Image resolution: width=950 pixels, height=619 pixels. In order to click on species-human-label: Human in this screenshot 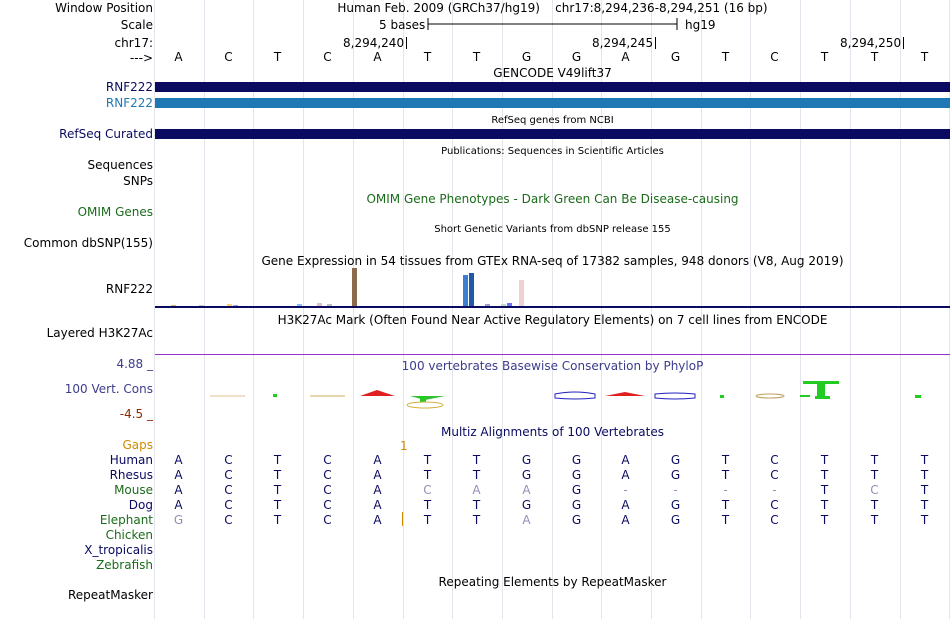, I will do `click(131, 460)`.